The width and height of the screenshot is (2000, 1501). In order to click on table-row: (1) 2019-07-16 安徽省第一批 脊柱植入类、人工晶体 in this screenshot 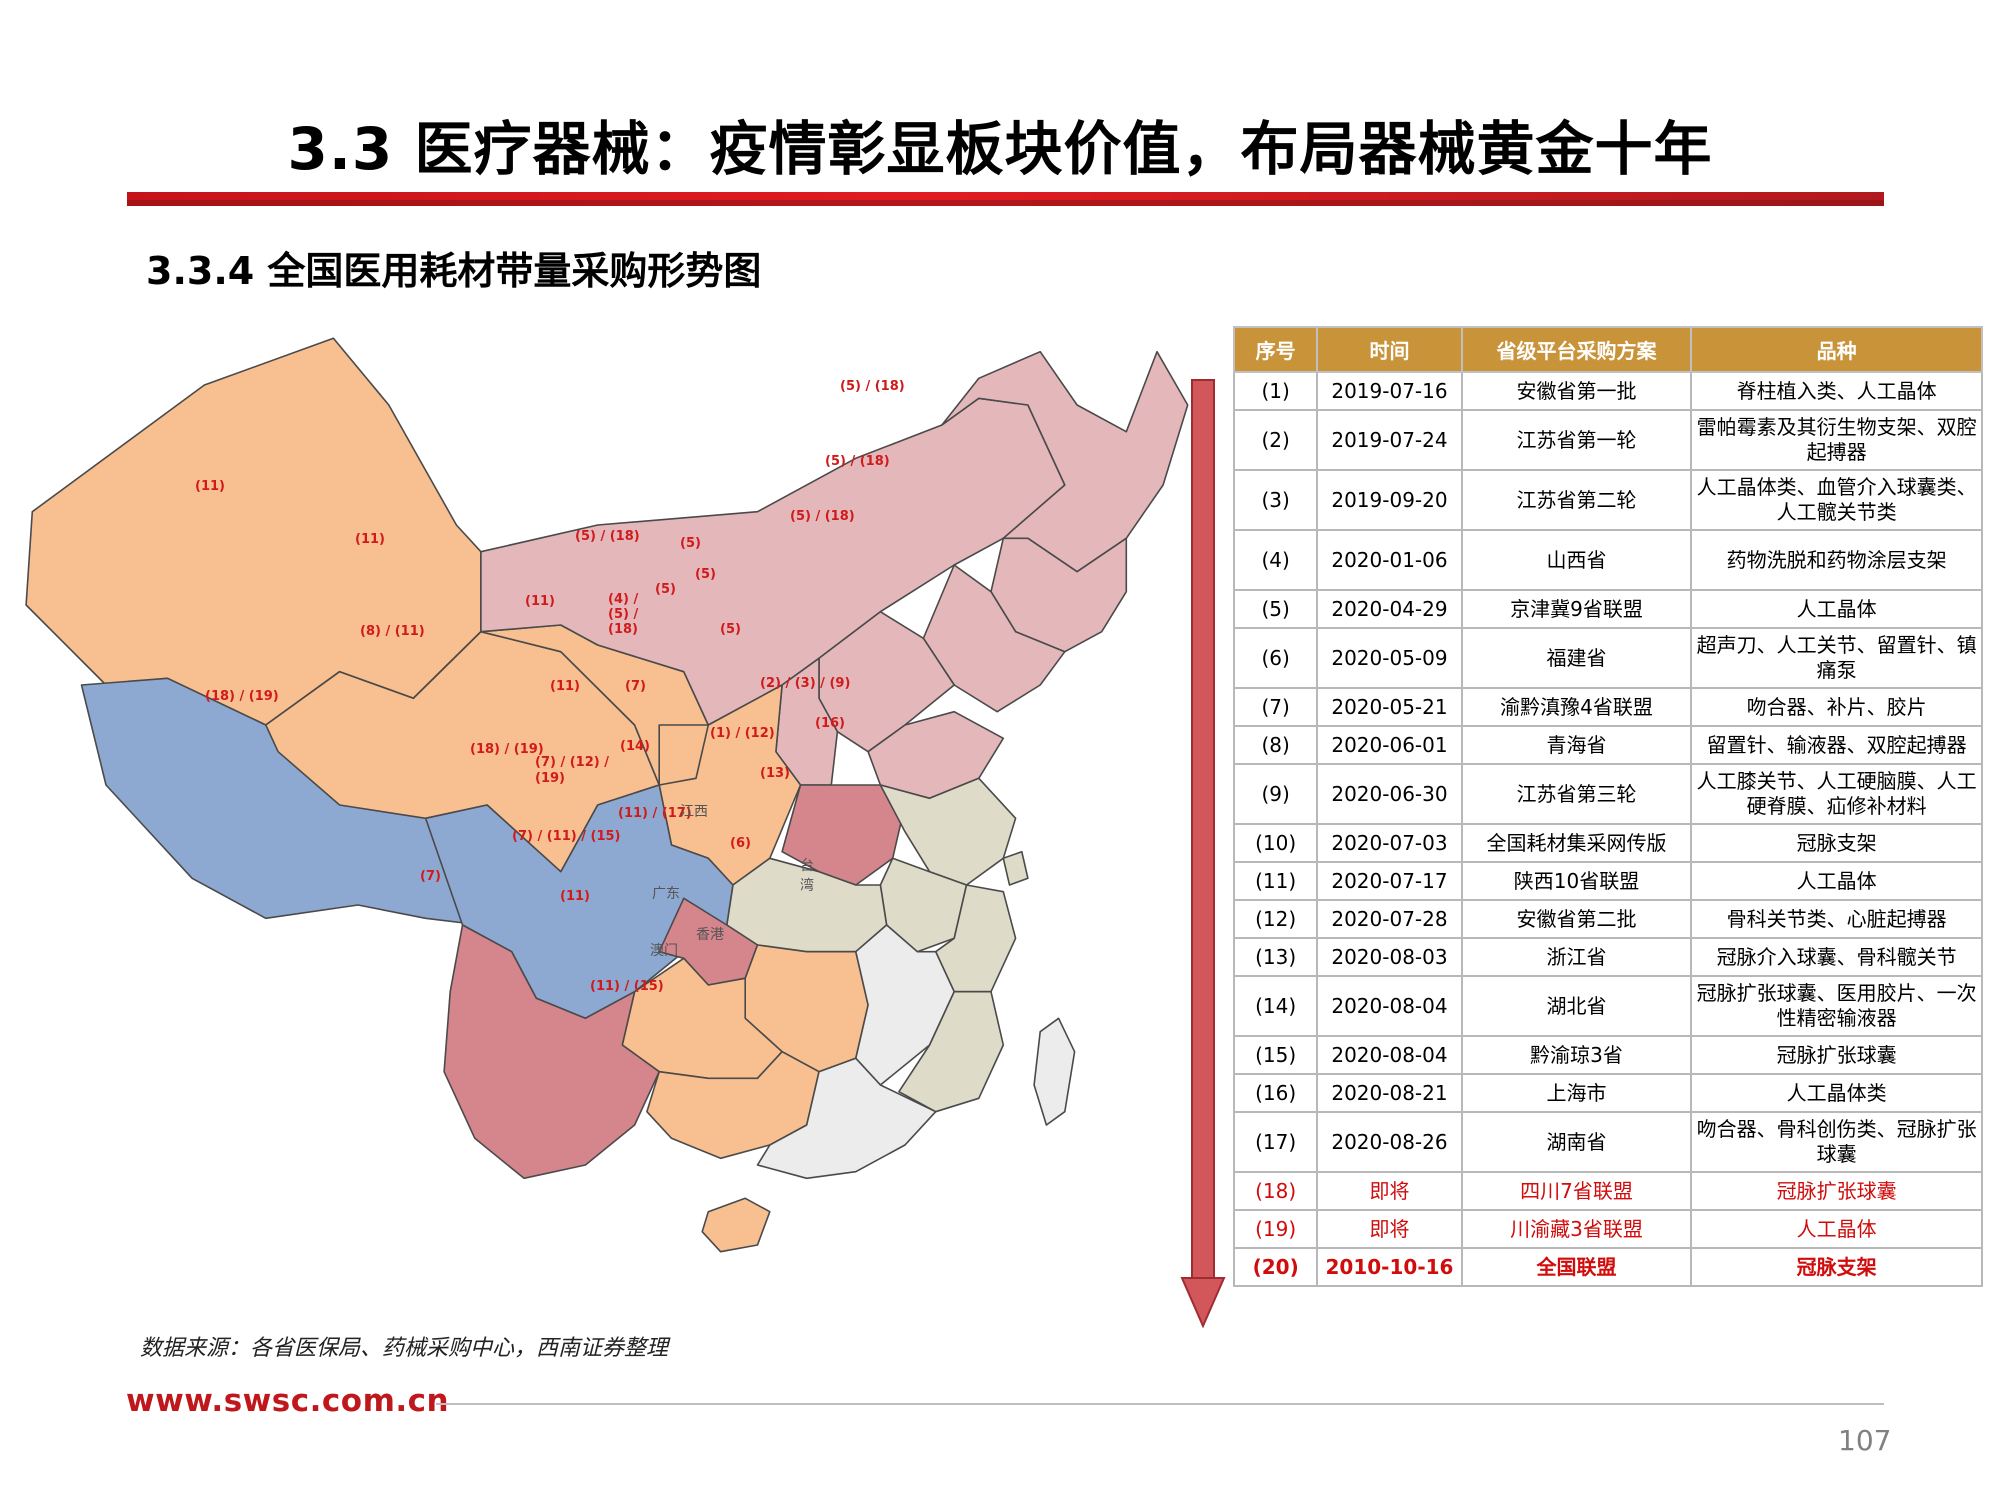, I will do `click(1607, 391)`.